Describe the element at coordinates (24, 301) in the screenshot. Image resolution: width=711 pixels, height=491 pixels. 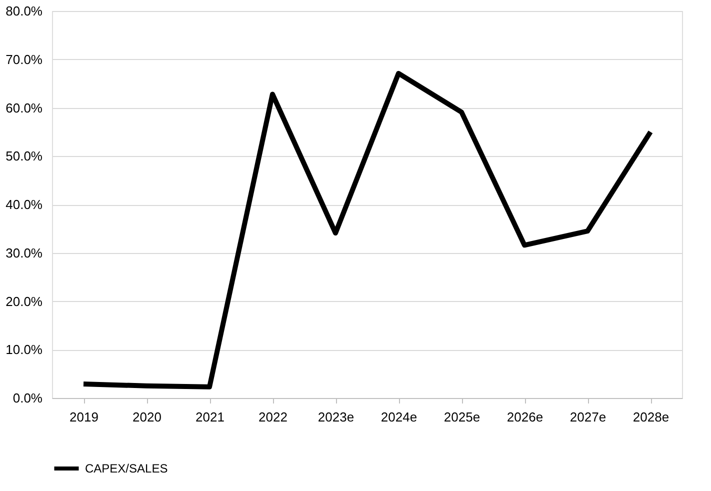
I see `y-tick-label: 20.0%` at that location.